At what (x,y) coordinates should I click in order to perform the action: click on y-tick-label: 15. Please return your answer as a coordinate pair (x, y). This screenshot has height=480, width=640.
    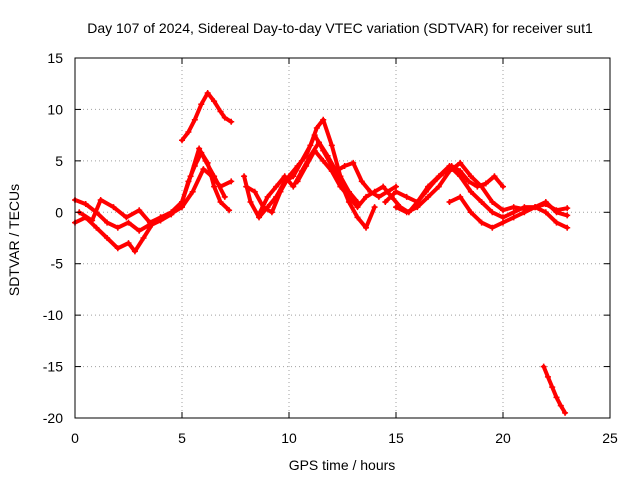
    Looking at the image, I should click on (55, 58).